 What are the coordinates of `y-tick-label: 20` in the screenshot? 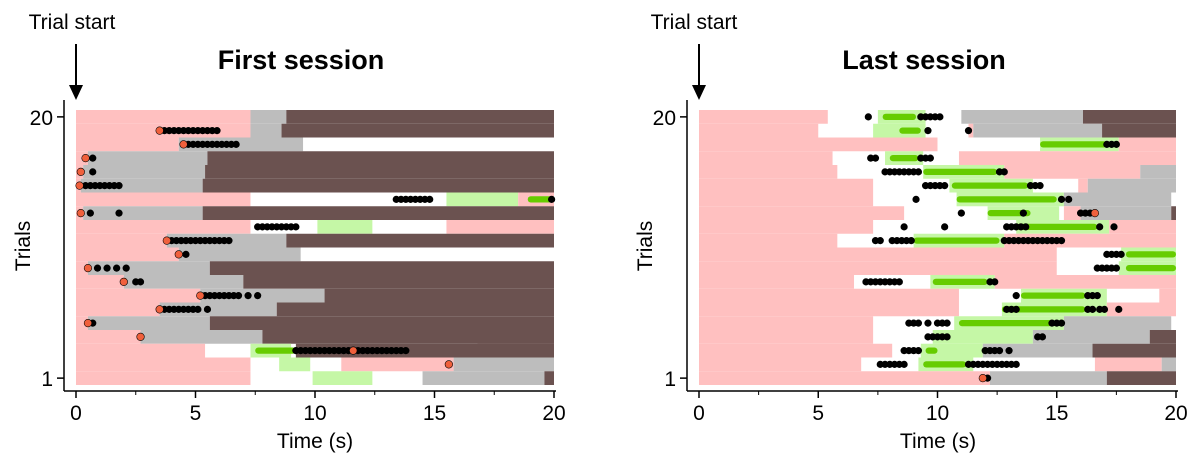 It's located at (41, 118).